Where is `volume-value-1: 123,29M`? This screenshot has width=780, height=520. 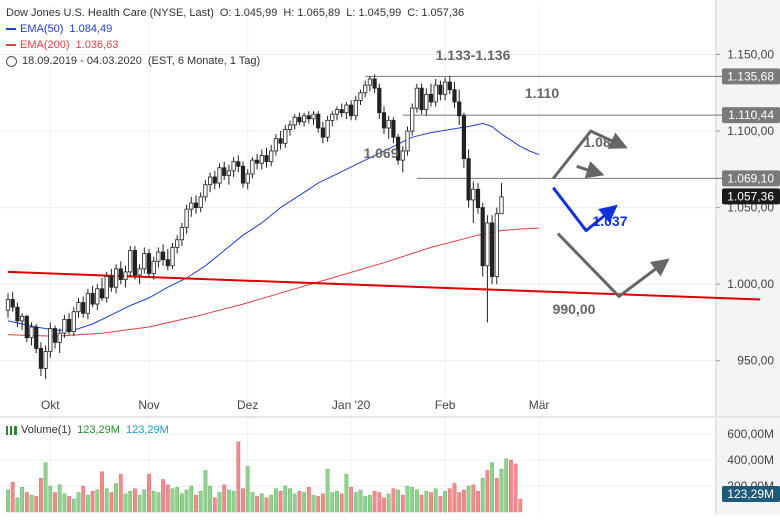 volume-value-1: 123,29M is located at coordinates (98, 430).